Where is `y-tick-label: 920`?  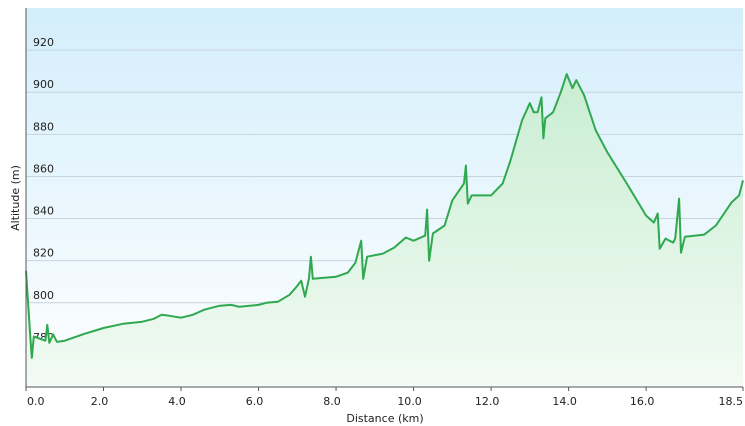 y-tick-label: 920 is located at coordinates (43, 42).